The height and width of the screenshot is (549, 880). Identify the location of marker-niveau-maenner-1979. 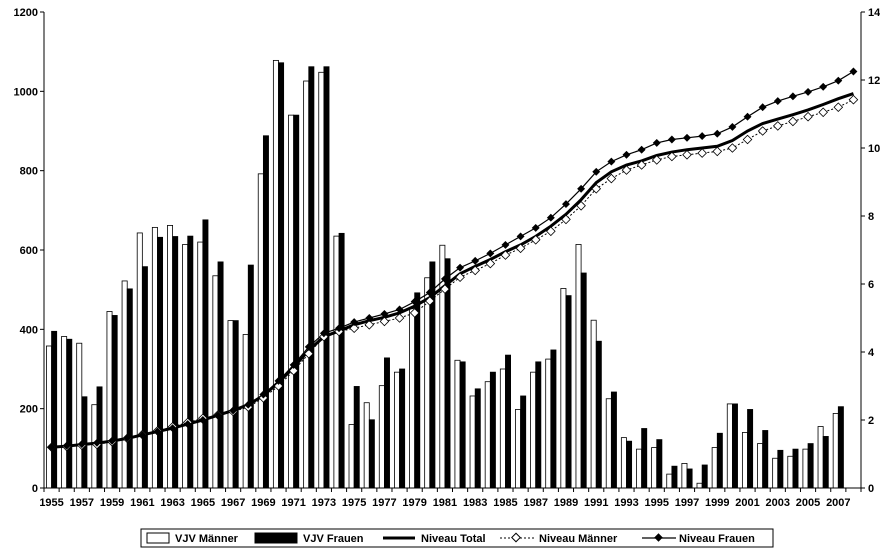
(414, 313).